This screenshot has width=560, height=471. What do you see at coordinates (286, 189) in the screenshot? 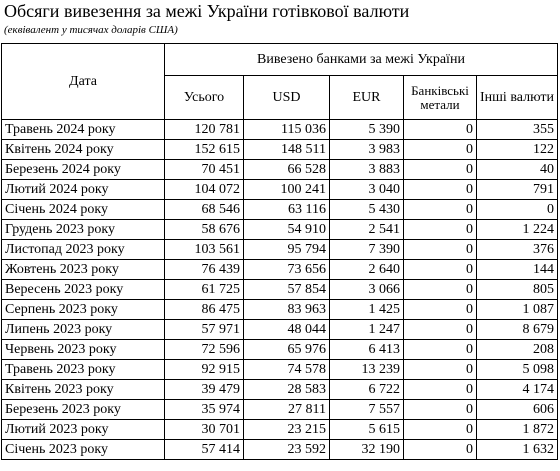
I see `row-usd: 100 241` at bounding box center [286, 189].